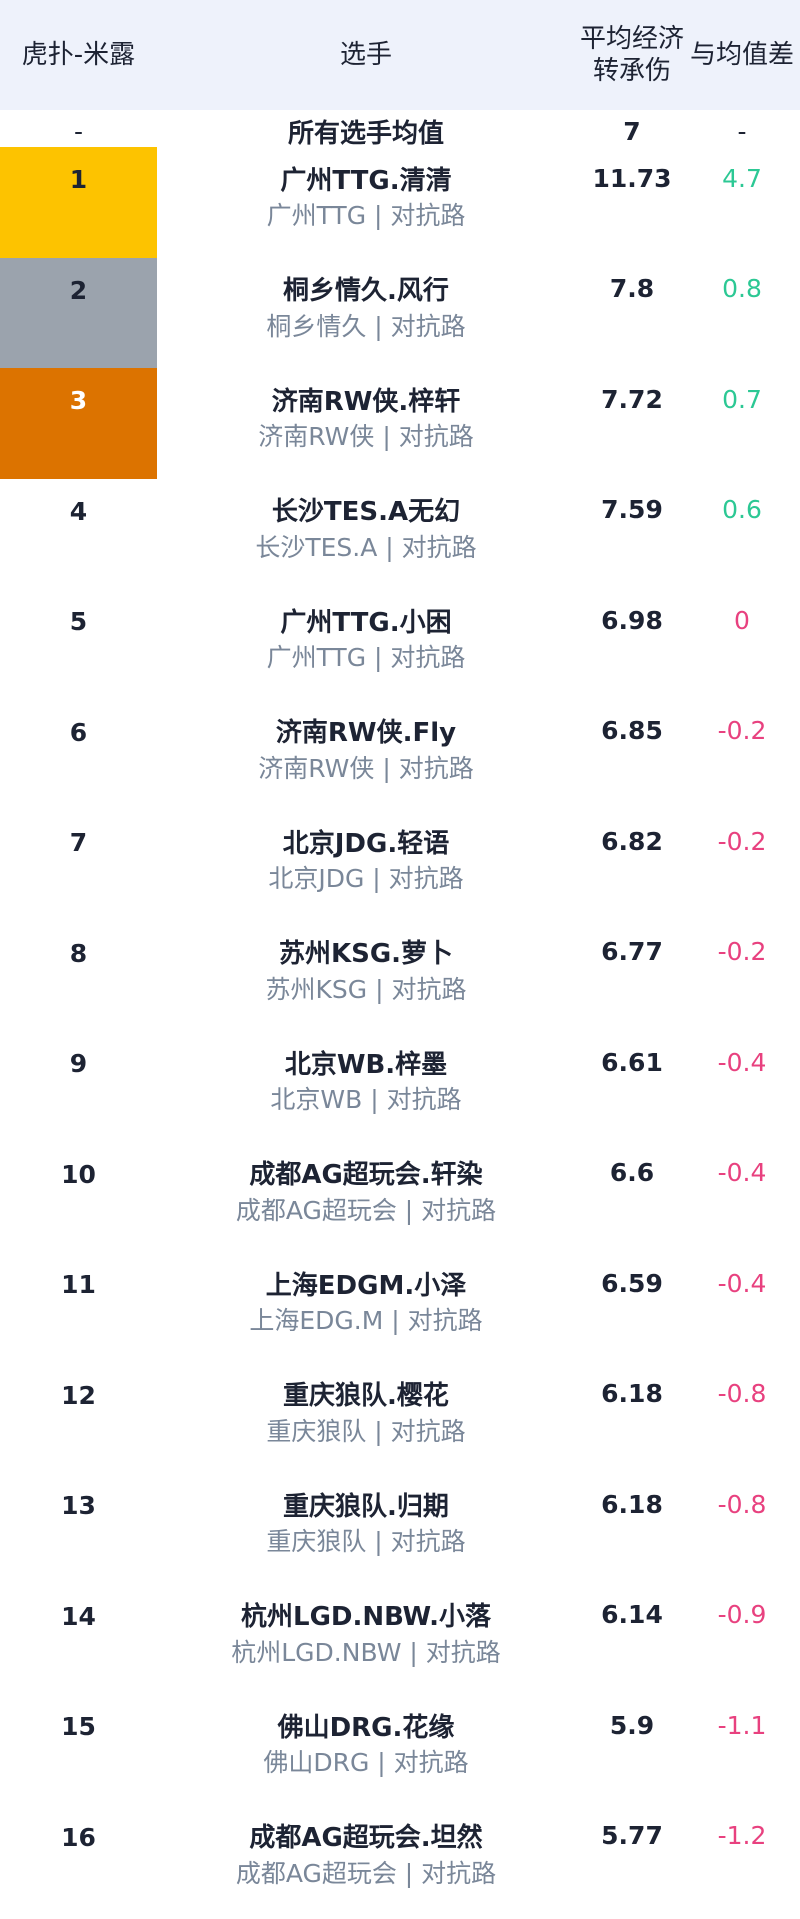  What do you see at coordinates (366, 1727) in the screenshot?
I see `player-name: 佛山DRG.花缘` at bounding box center [366, 1727].